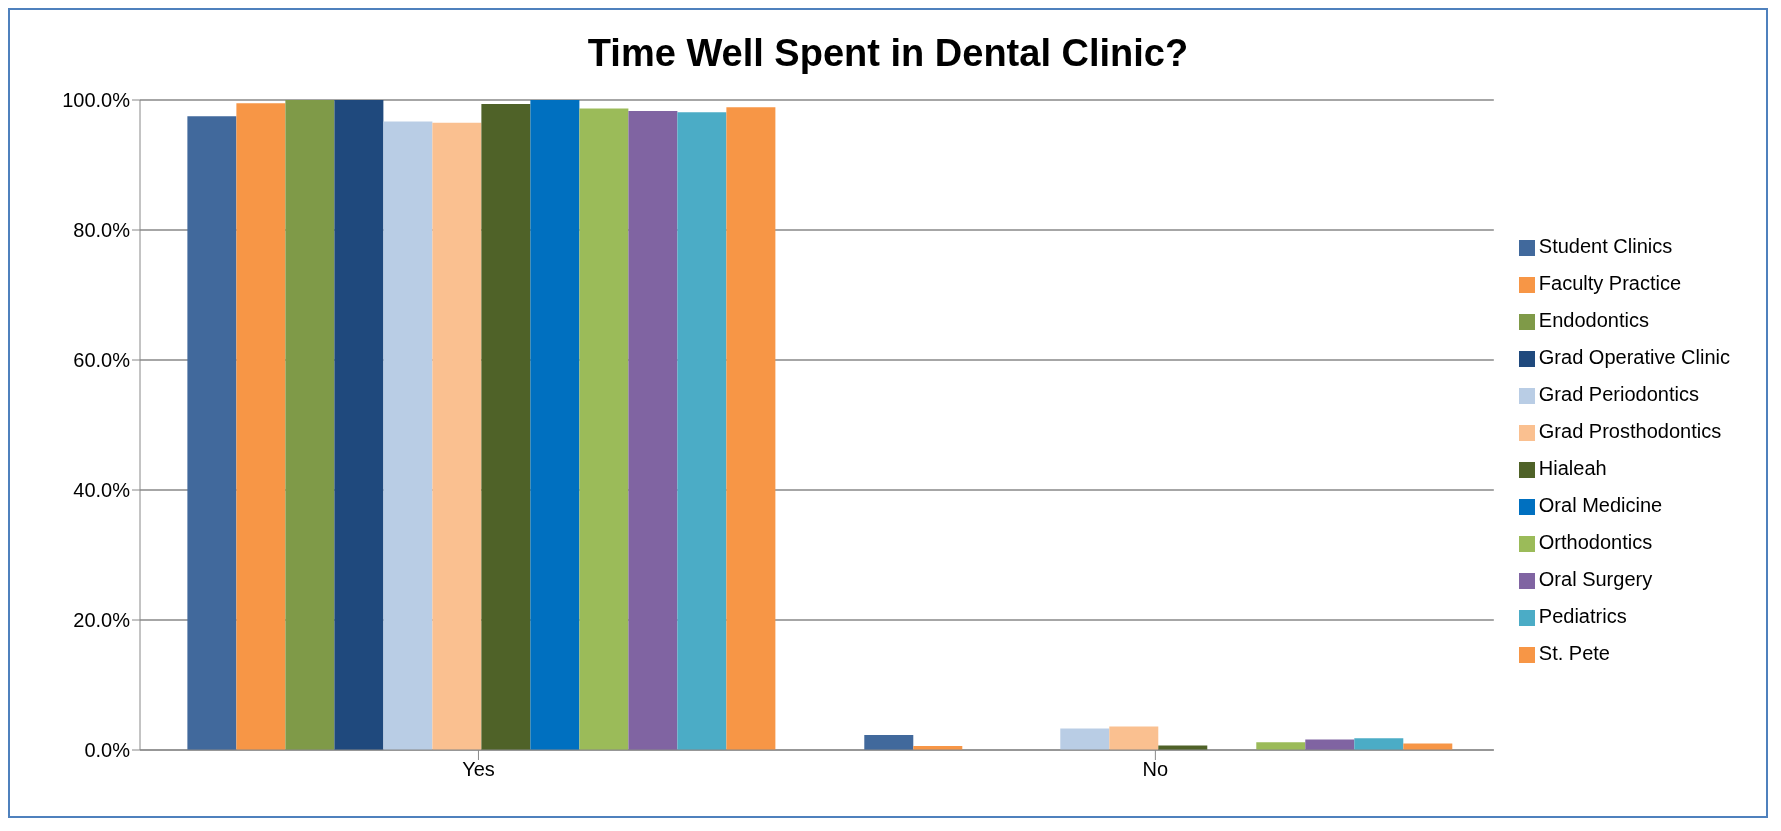 This screenshot has width=1781, height=831. Describe the element at coordinates (1634, 357) in the screenshot. I see `legend-label: Grad Operative Clinic` at that location.